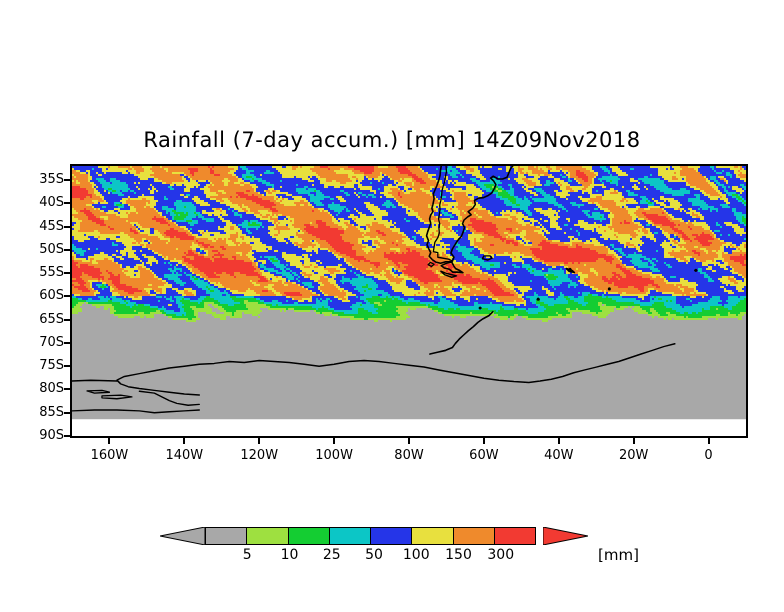 The image size is (784, 612). I want to click on x-axis-tick-label: 0, so click(708, 455).